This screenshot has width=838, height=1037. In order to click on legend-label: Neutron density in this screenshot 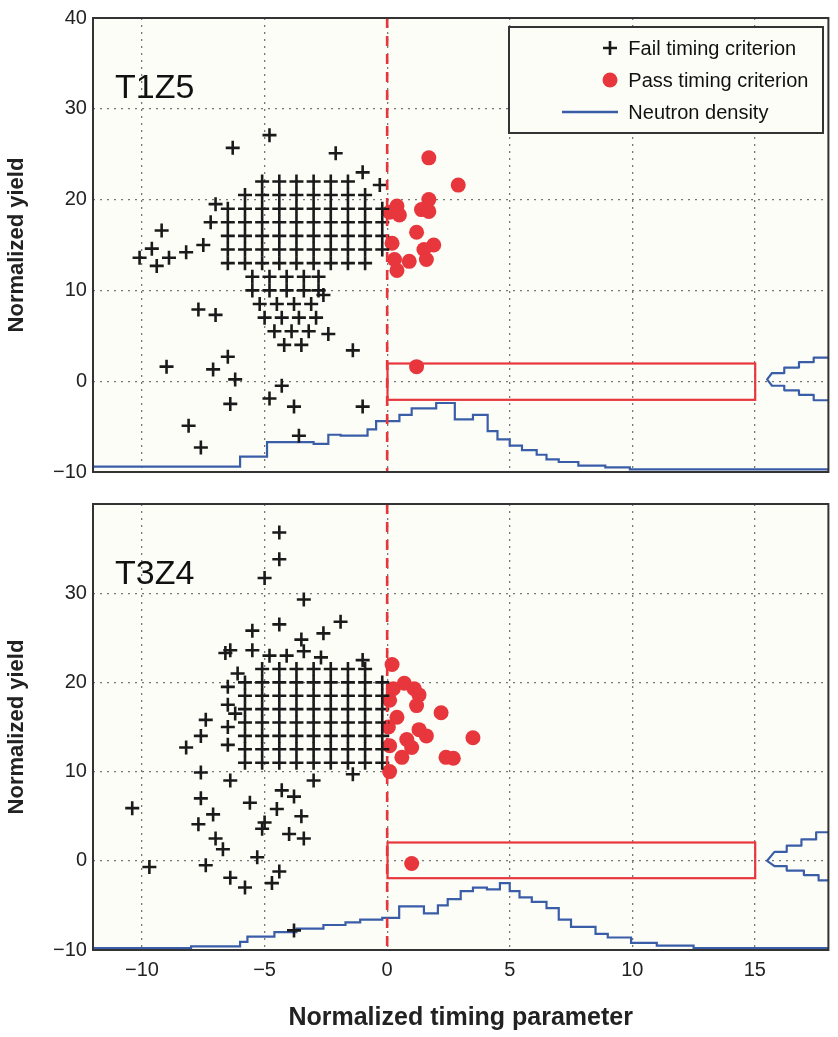, I will do `click(698, 112)`.